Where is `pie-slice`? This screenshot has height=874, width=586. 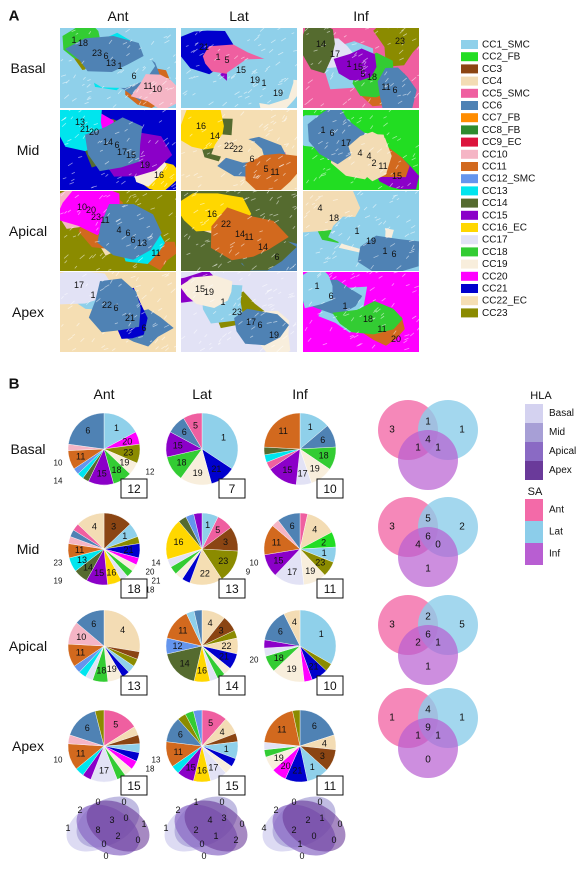
pie-slice is located at coordinates (184, 663).